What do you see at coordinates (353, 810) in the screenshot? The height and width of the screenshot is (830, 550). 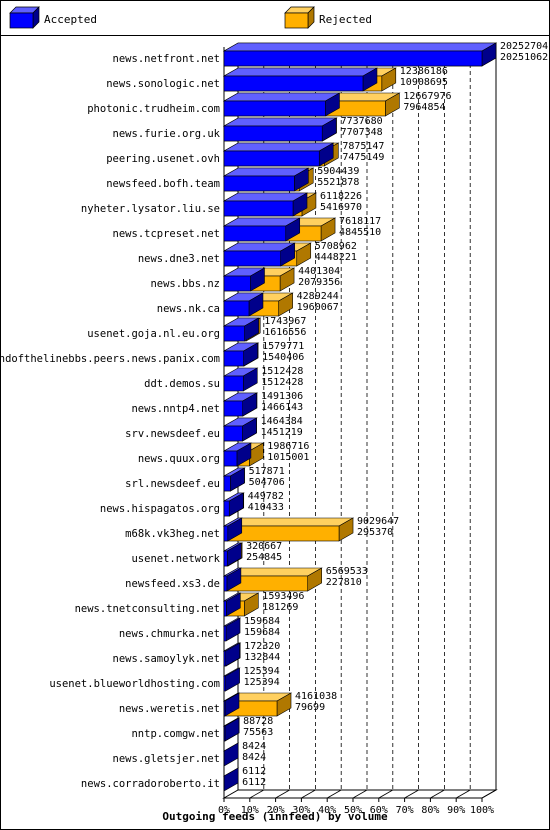 I see `x-tick-label: 50%` at bounding box center [353, 810].